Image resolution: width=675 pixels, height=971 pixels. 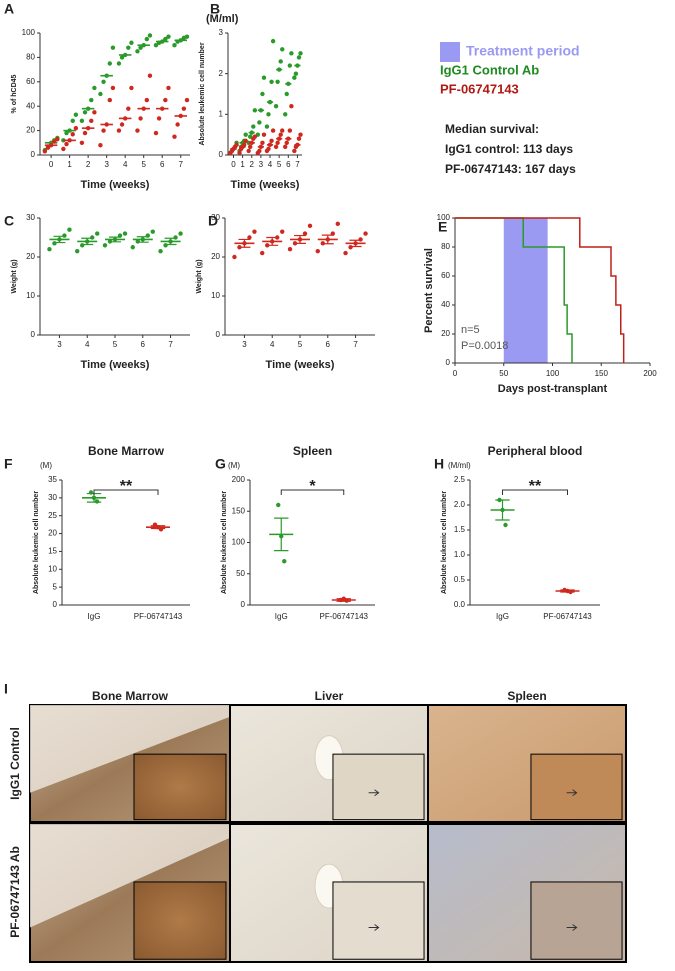 I want to click on y-tick-label: 200, so click(x=239, y=479).